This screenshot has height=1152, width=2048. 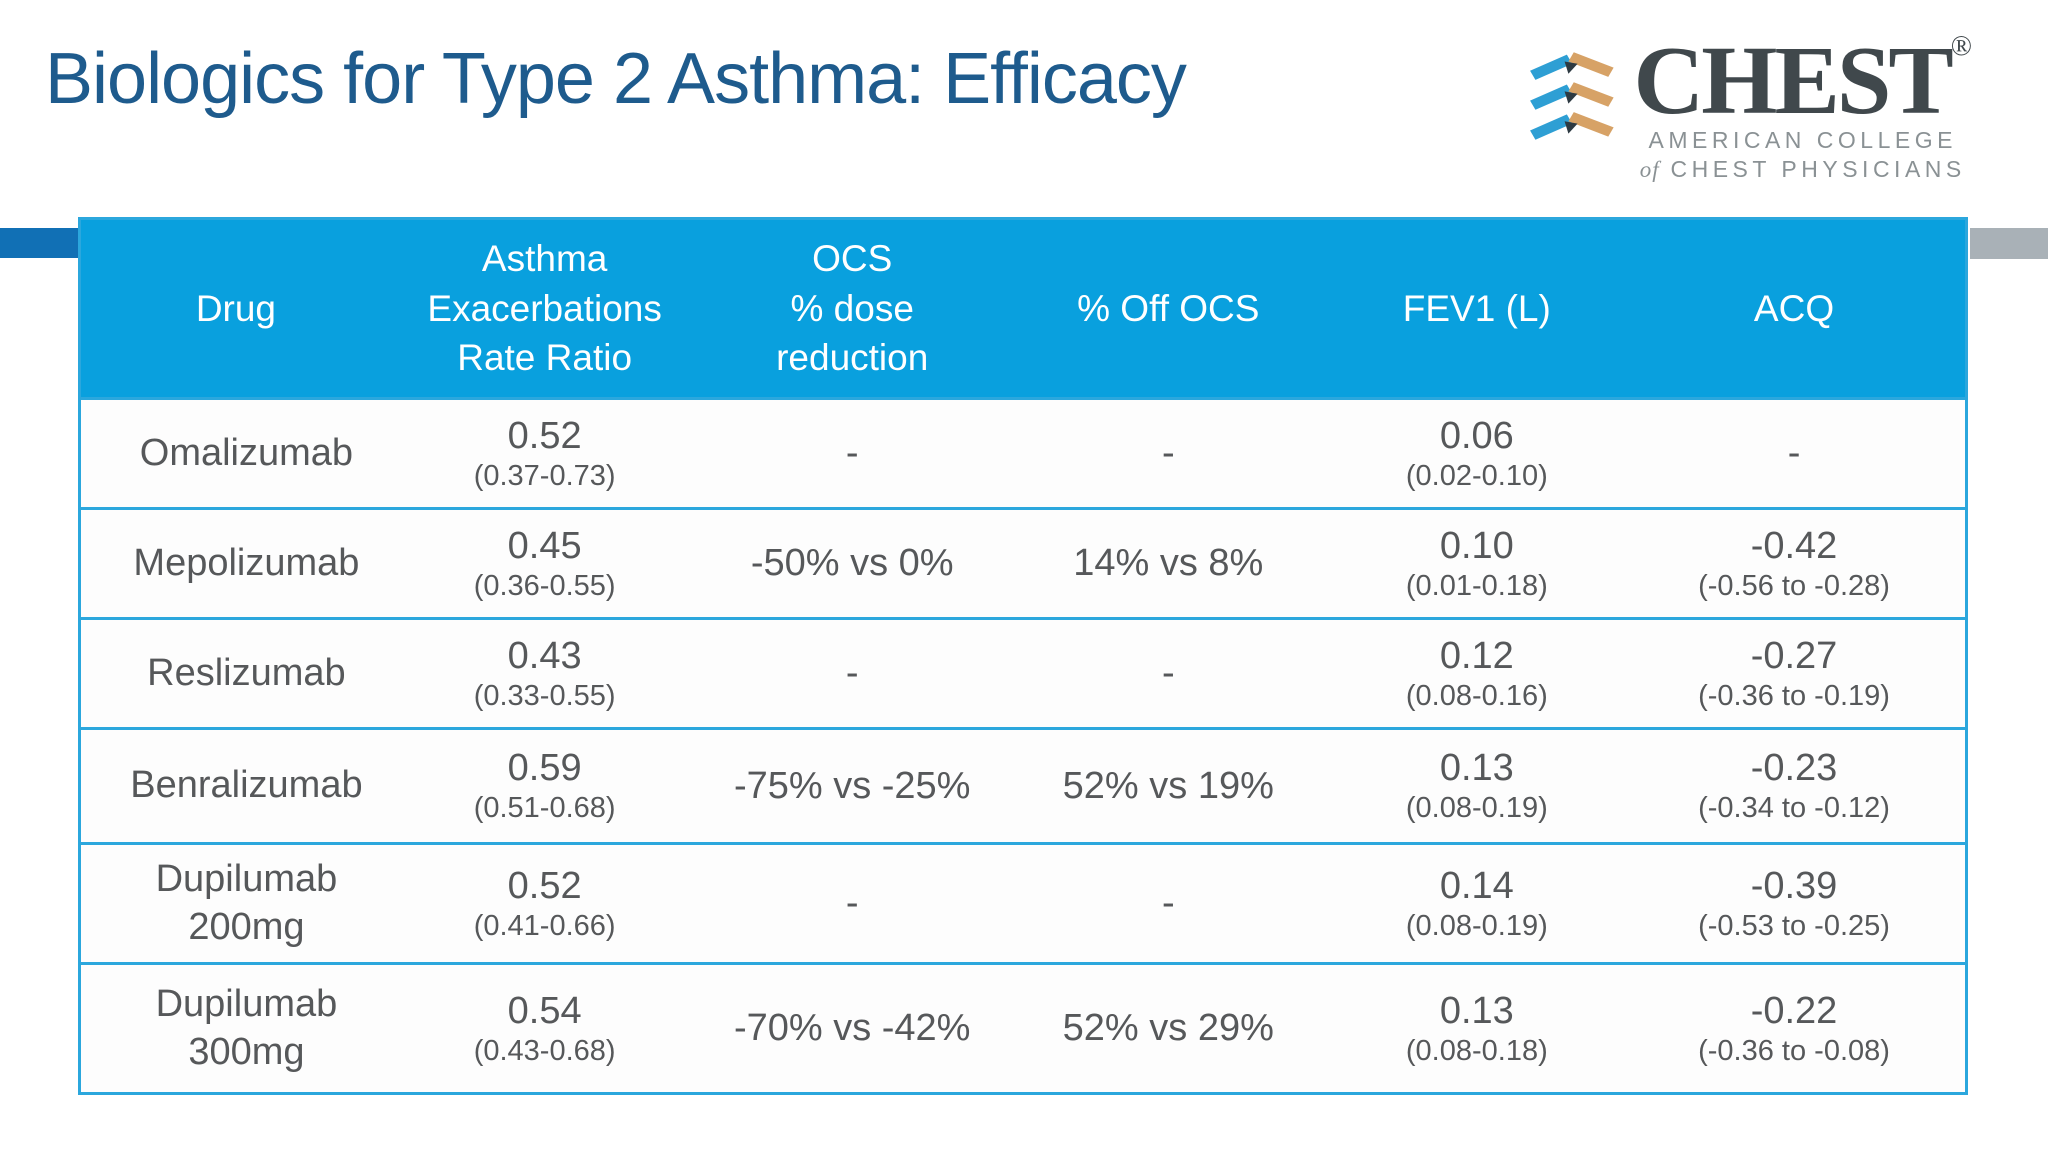 What do you see at coordinates (544, 903) in the screenshot?
I see `aer-cell: 0.52 (0.41-0.66)` at bounding box center [544, 903].